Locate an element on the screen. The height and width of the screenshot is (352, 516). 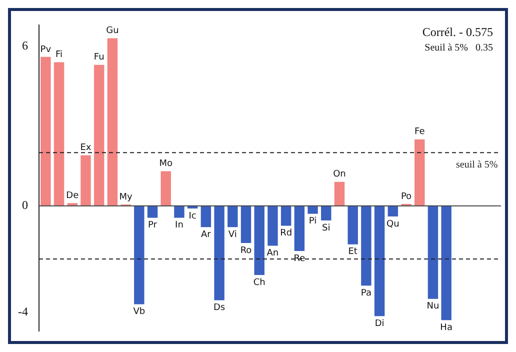
x-tick-label: Si is located at coordinates (326, 228).